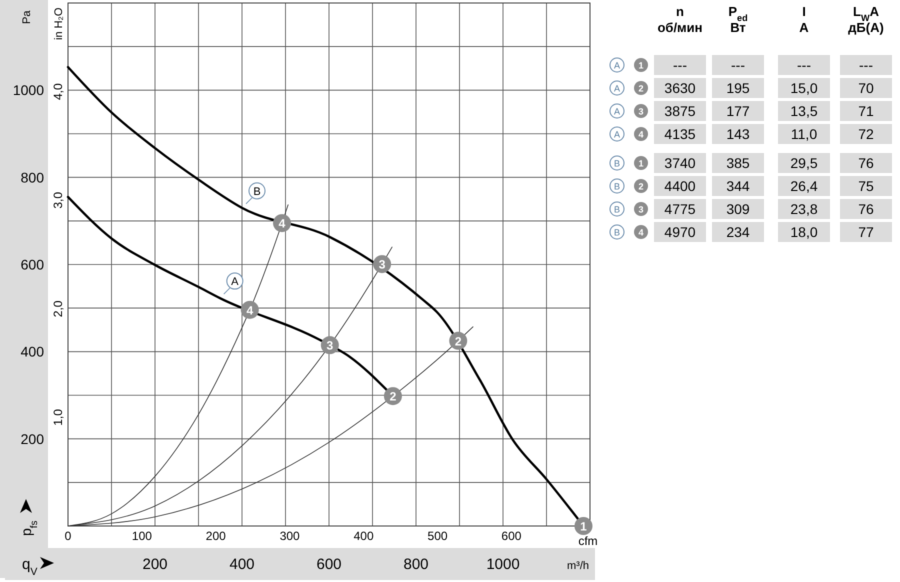  I want to click on text: 309, so click(738, 209).